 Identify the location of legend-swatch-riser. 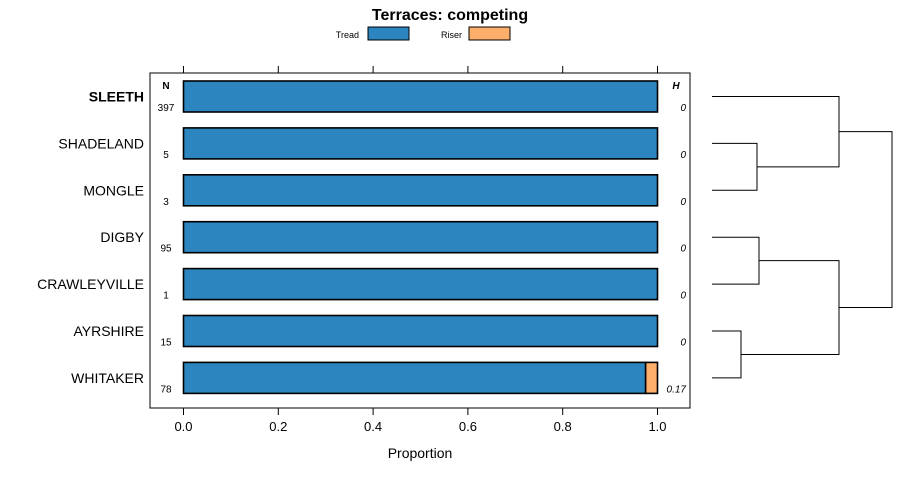
(489, 33).